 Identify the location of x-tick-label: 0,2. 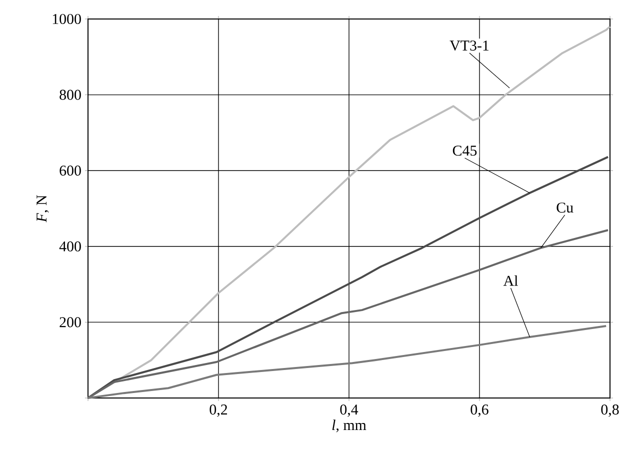
(219, 410).